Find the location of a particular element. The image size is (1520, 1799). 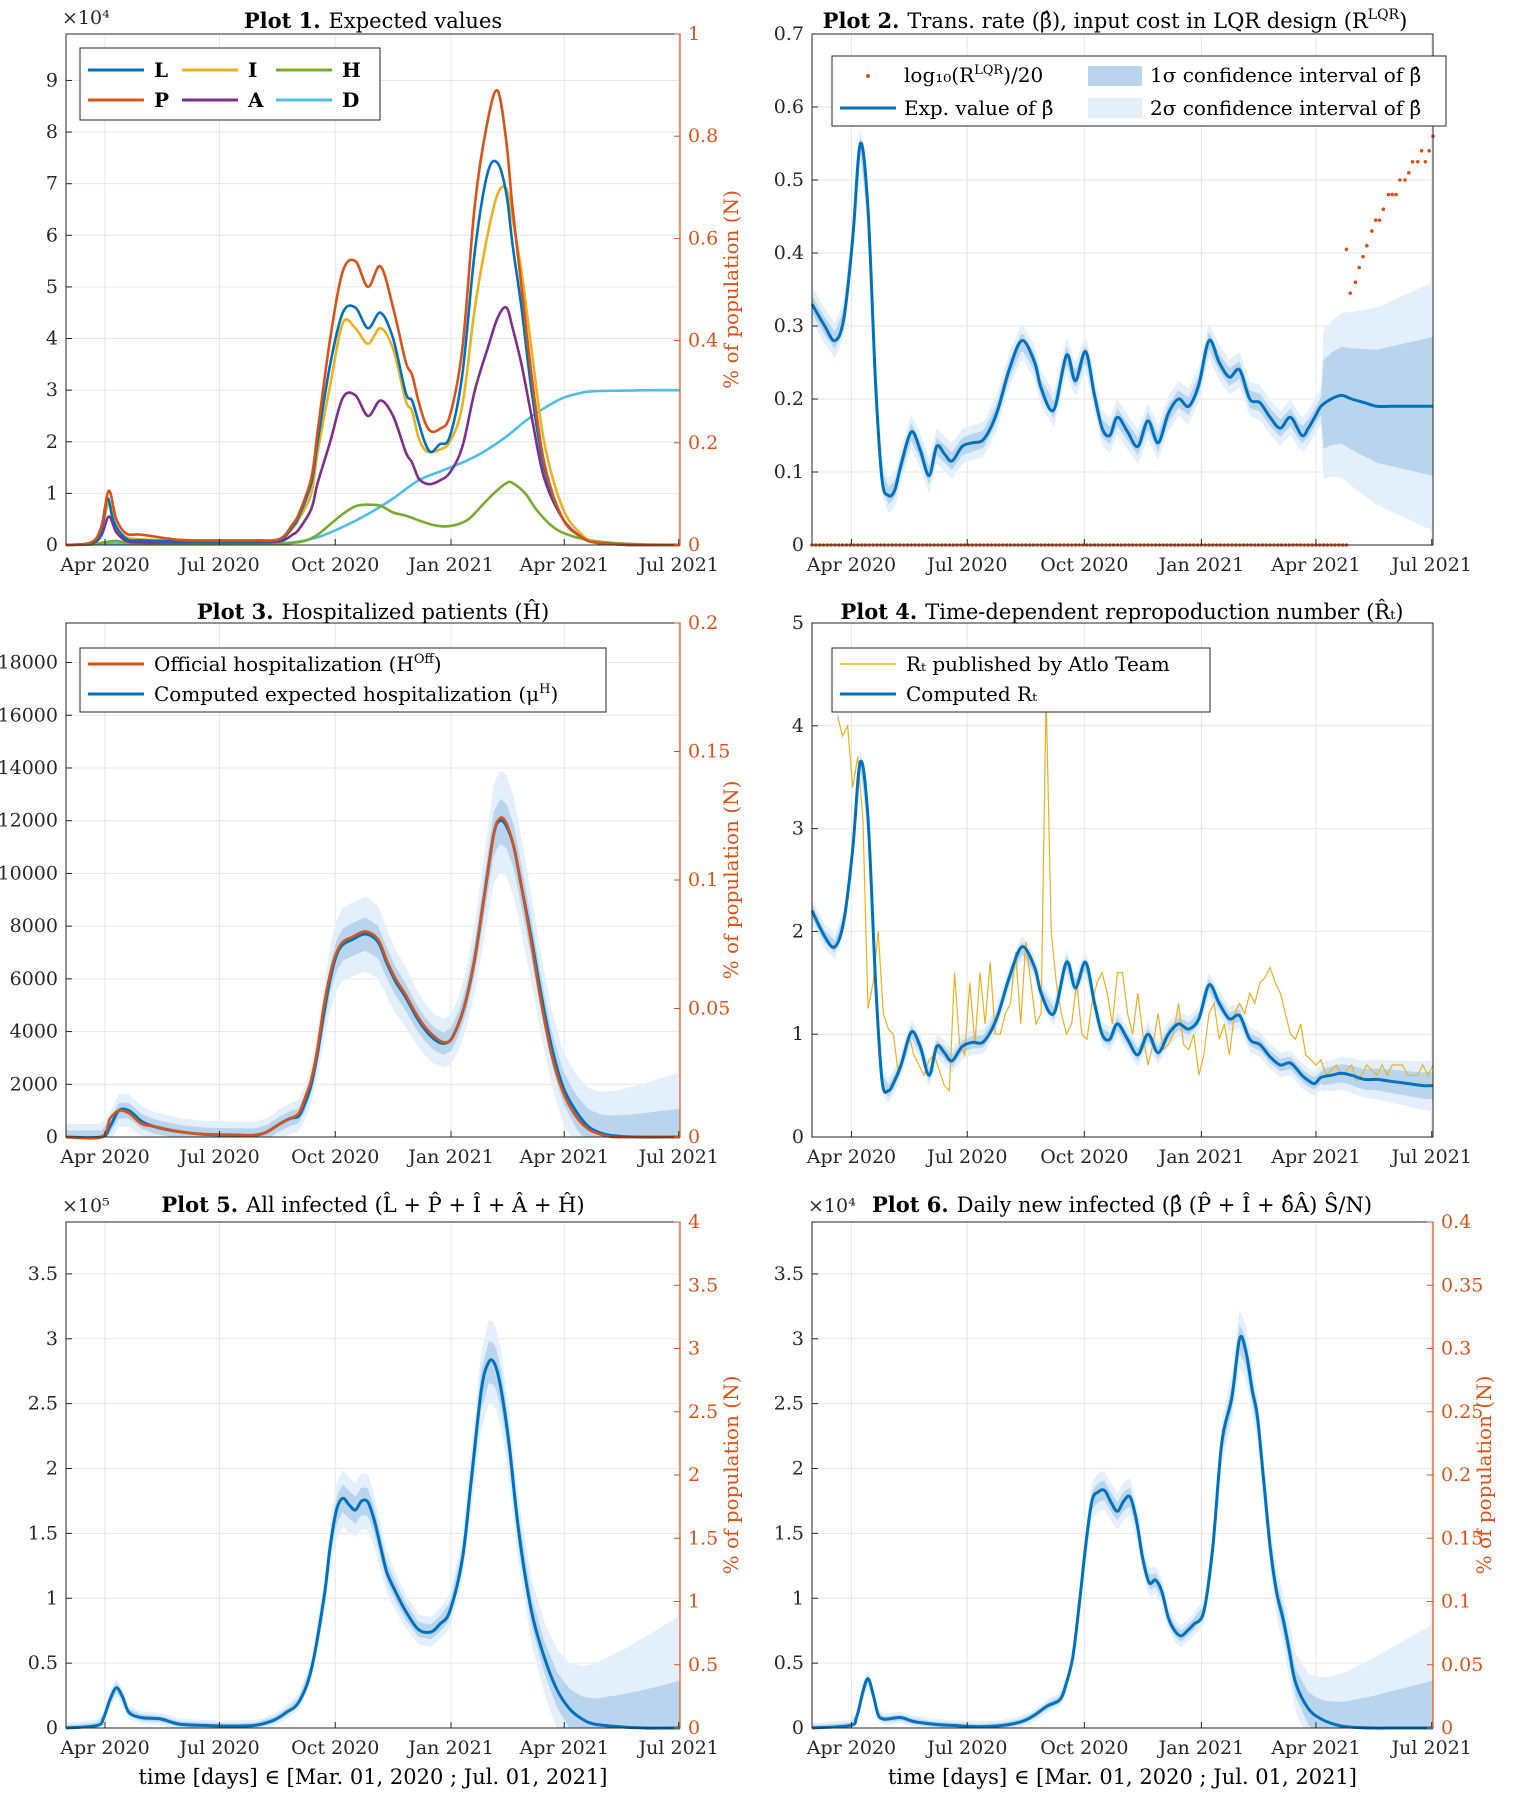

y-tick-label: 0.6 is located at coordinates (789, 107).